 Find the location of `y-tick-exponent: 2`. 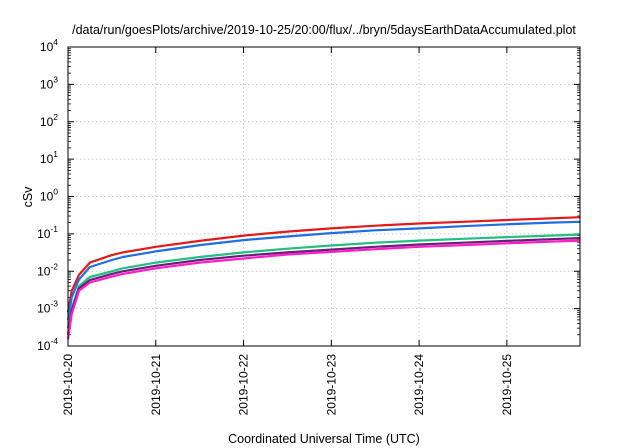

y-tick-exponent: 2 is located at coordinates (55, 117).